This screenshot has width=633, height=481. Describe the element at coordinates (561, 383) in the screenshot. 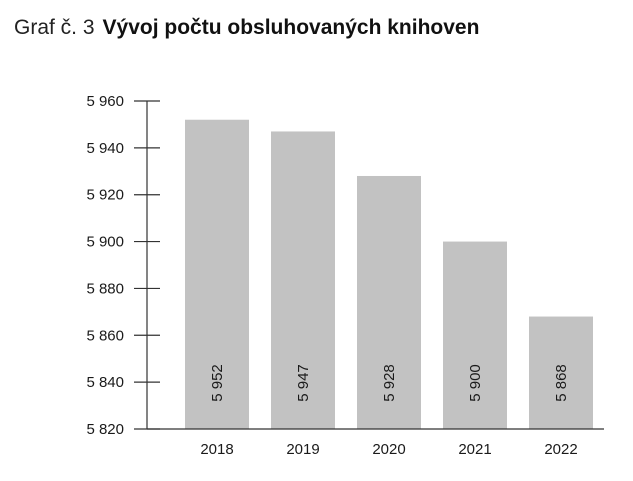

I see `bar-value-label: 5 868` at that location.